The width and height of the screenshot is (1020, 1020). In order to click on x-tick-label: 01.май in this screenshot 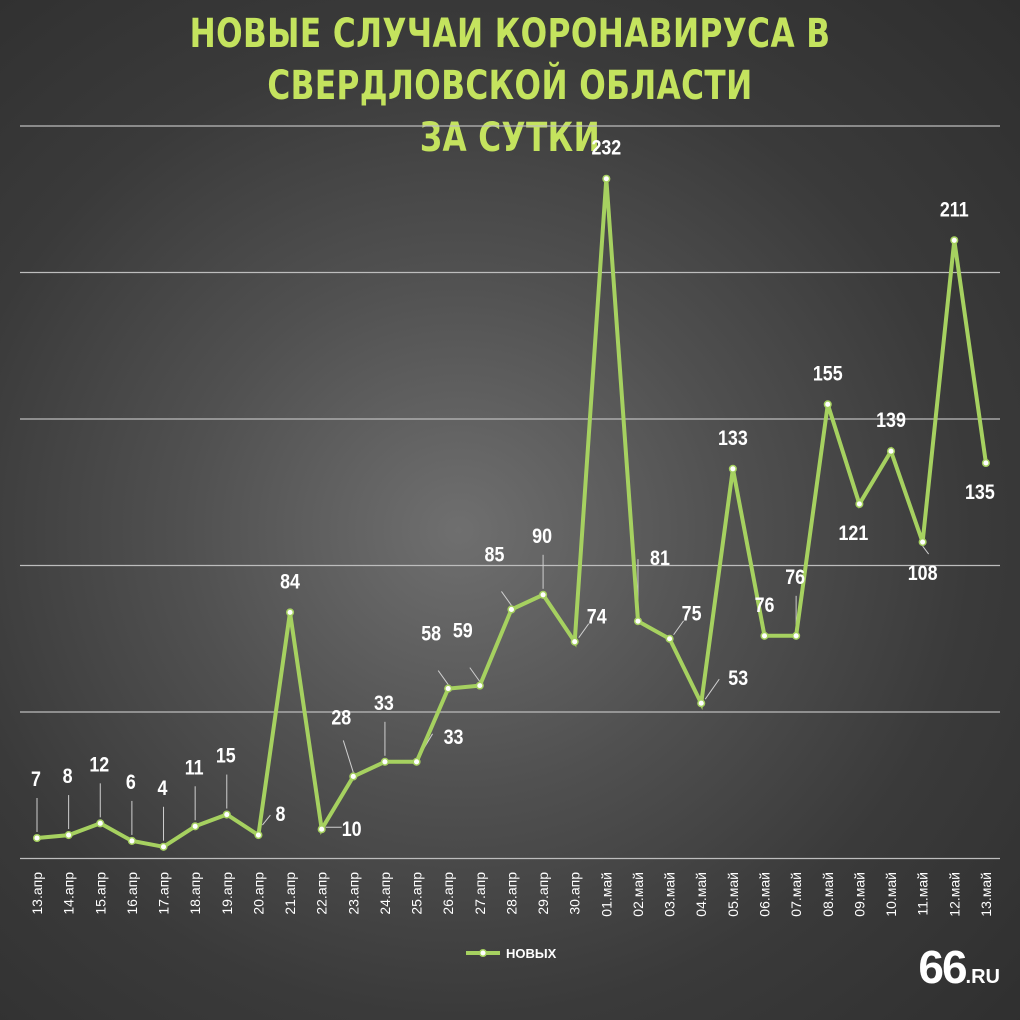, I will do `click(606, 894)`.